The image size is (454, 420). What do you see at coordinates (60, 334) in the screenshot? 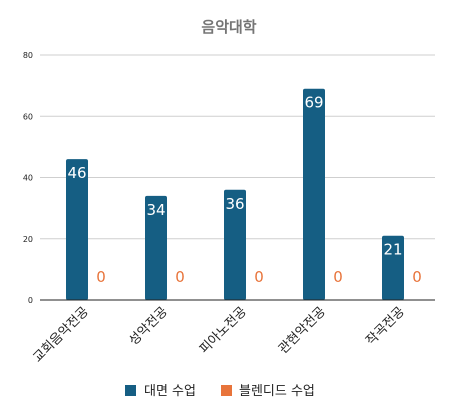
I see `x-tick-label: 교회음악전공` at bounding box center [60, 334].